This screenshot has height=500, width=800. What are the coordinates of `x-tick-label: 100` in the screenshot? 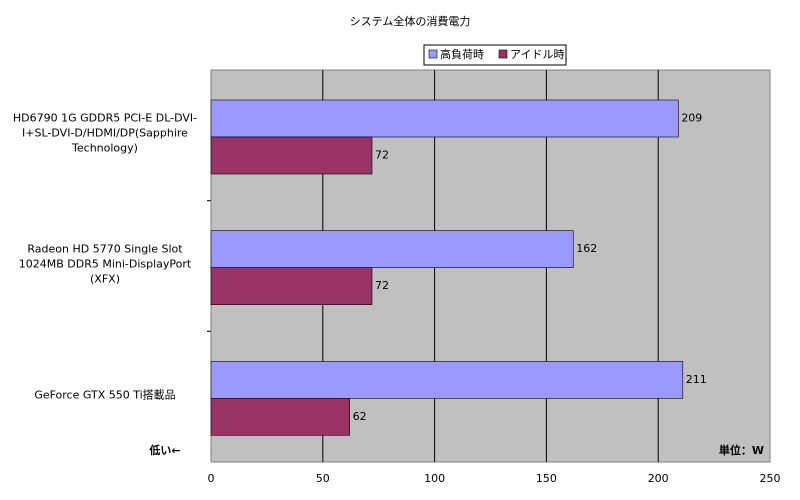 It's located at (434, 478).